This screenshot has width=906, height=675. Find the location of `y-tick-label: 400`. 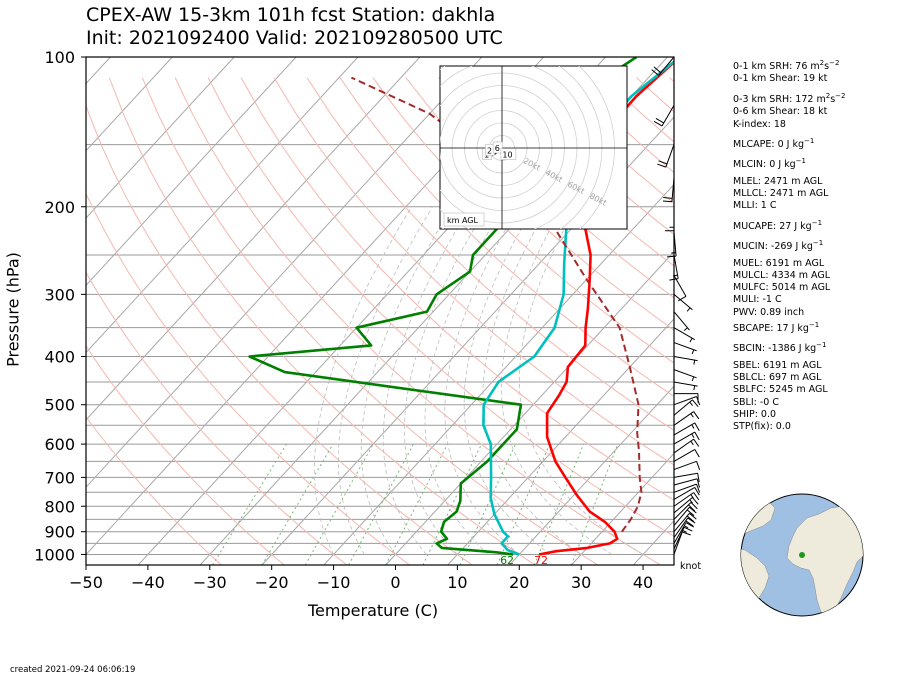

y-tick-label: 400 is located at coordinates (59, 357).